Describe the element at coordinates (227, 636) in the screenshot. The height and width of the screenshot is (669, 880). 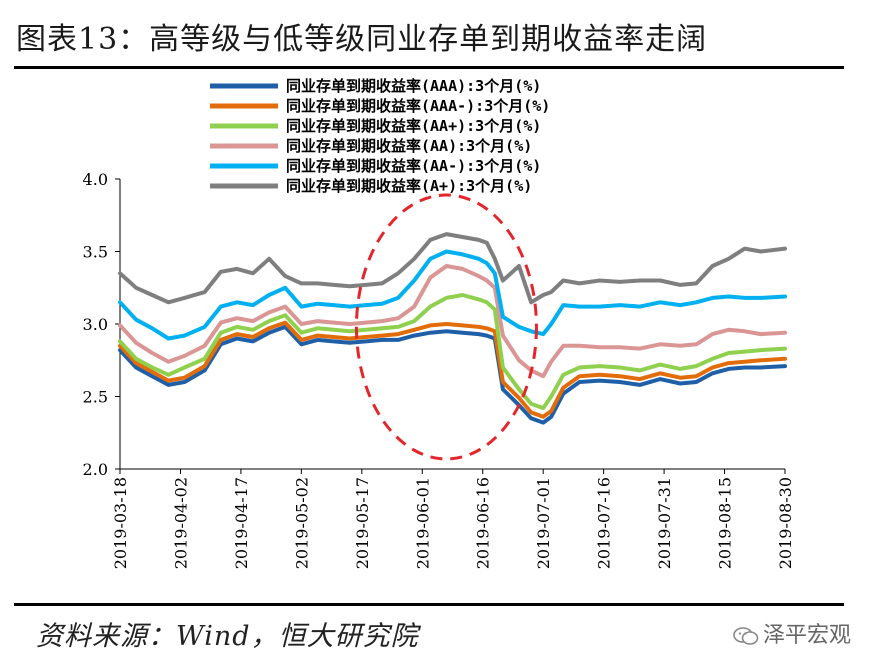
I see `source-note: 资料来源：Wind，恒大研究院` at that location.